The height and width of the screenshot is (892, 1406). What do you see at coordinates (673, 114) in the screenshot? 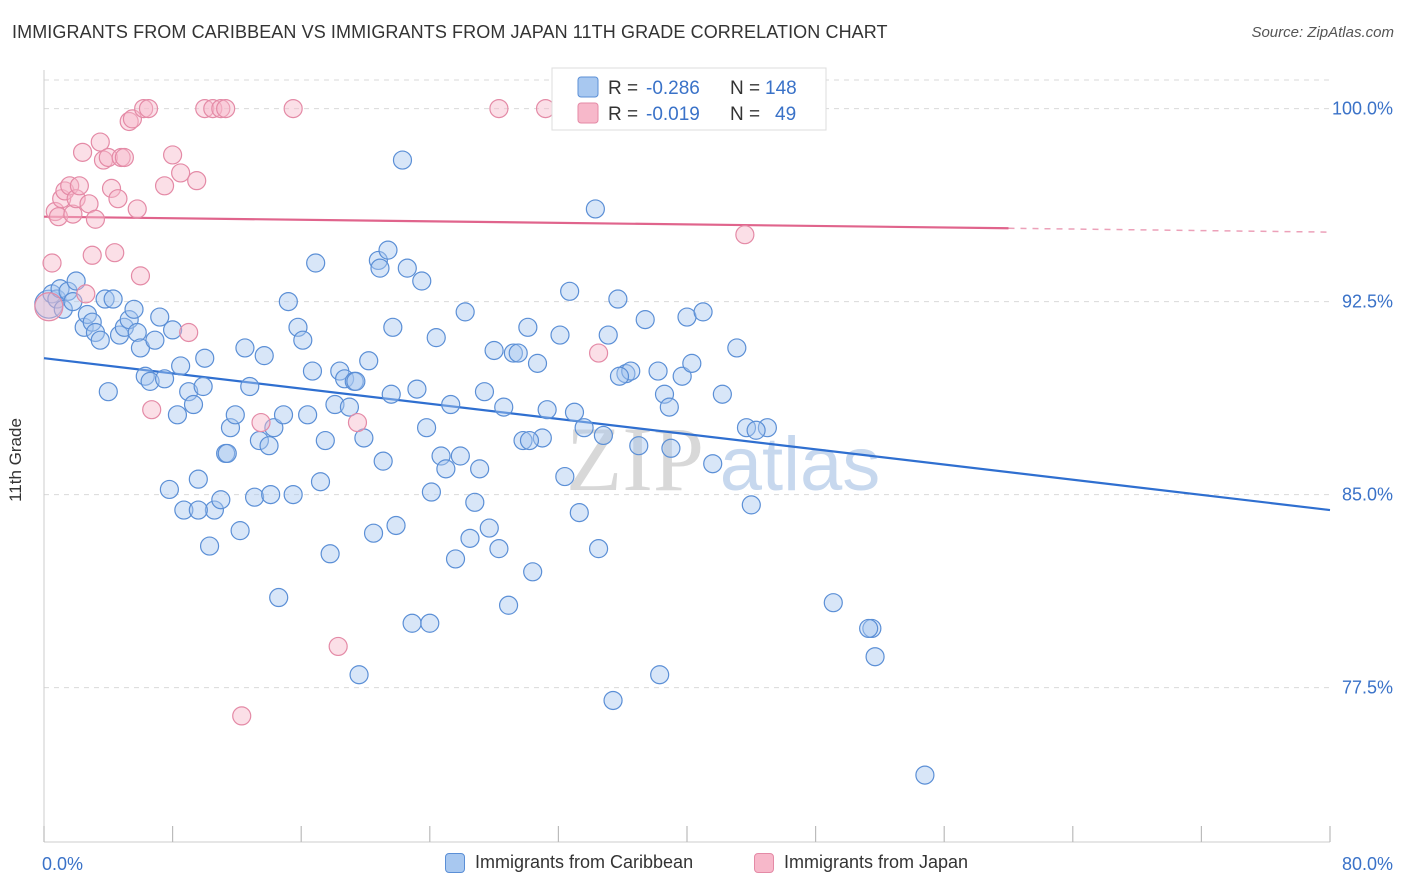
I see `stats-r-value-pink: -0.019` at bounding box center [673, 114].